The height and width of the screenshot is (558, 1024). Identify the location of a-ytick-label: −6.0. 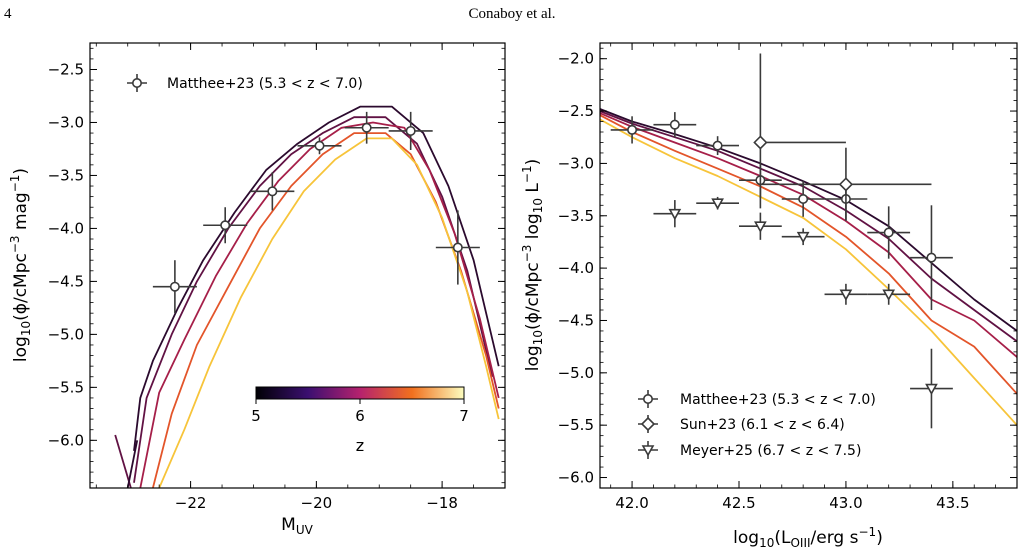
(66, 440).